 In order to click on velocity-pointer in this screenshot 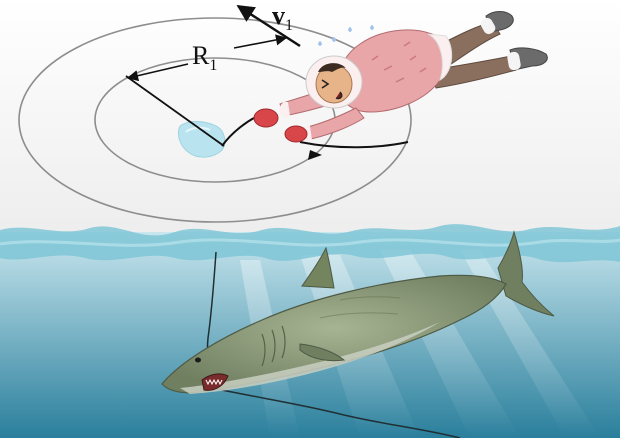, I will do `click(260, 41)`.